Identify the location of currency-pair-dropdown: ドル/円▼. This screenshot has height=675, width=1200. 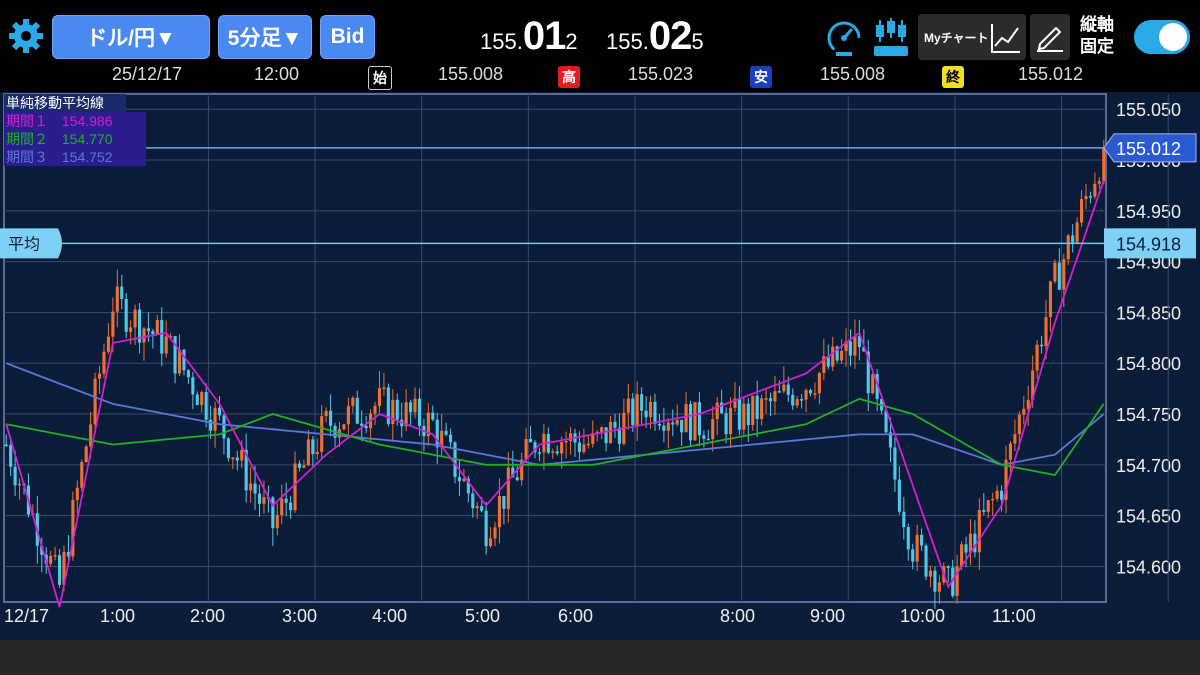
(131, 37).